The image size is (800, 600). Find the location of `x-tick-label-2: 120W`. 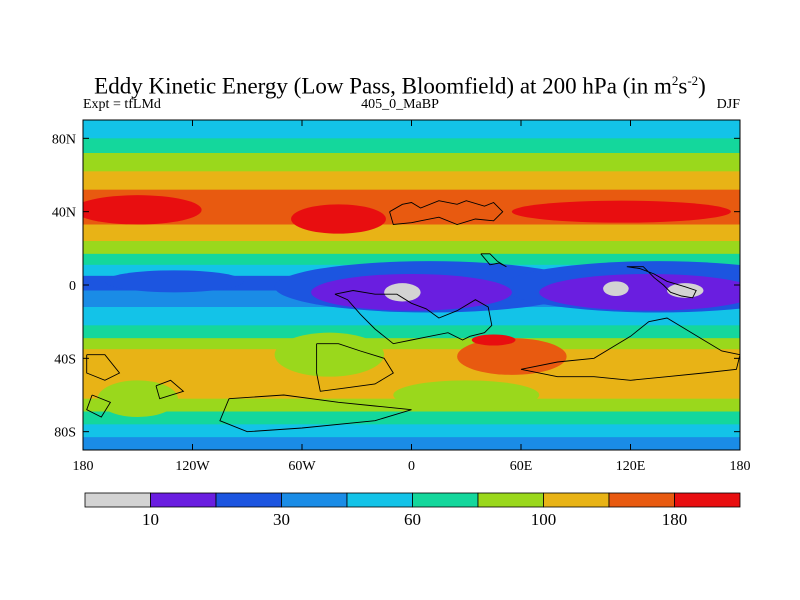

x-tick-label-2: 120W is located at coordinates (192, 466).